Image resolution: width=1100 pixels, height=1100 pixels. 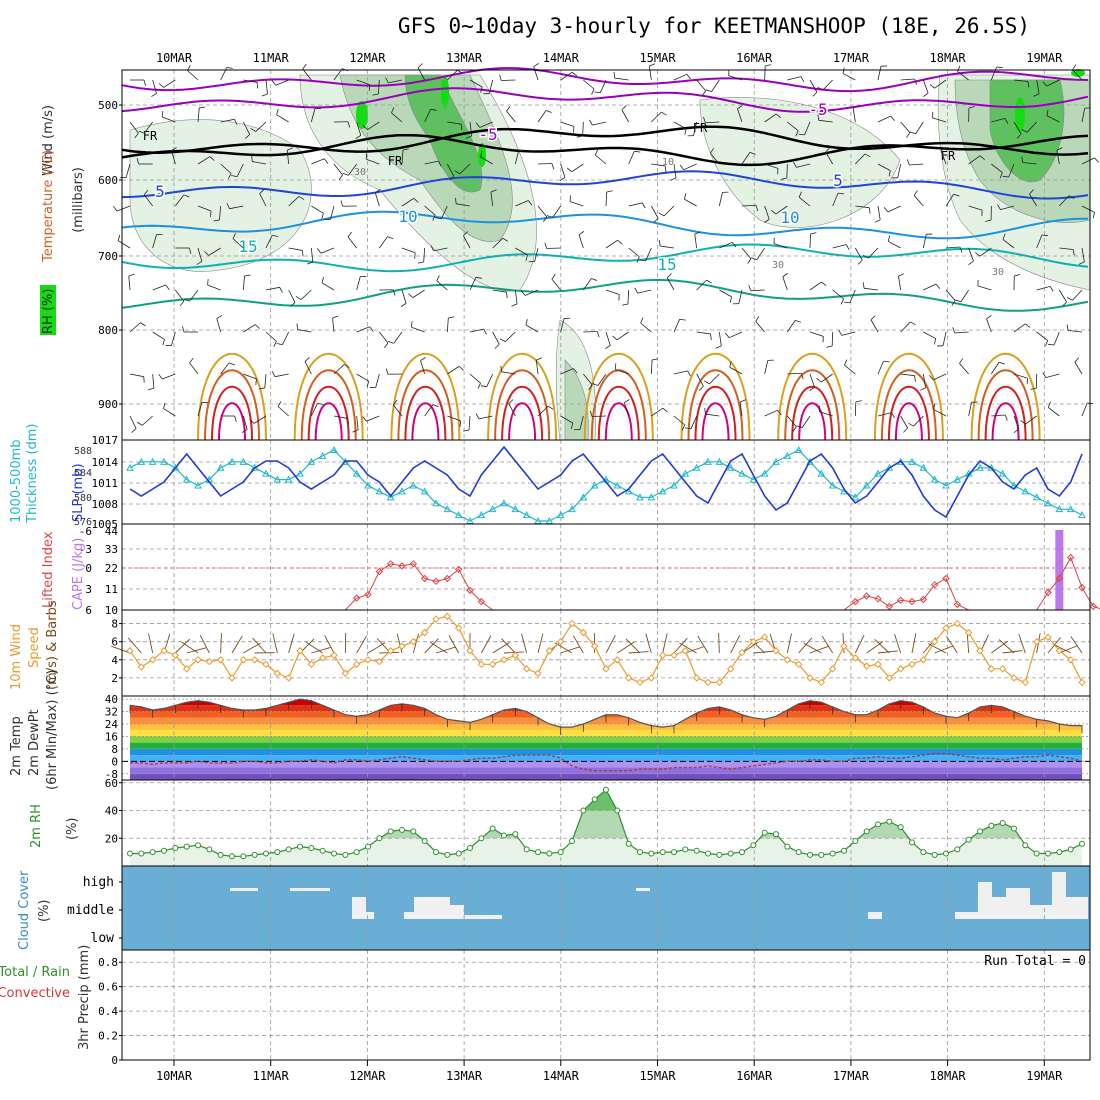 What do you see at coordinates (112, 724) in the screenshot?
I see `y-tick-label: 24` at bounding box center [112, 724].